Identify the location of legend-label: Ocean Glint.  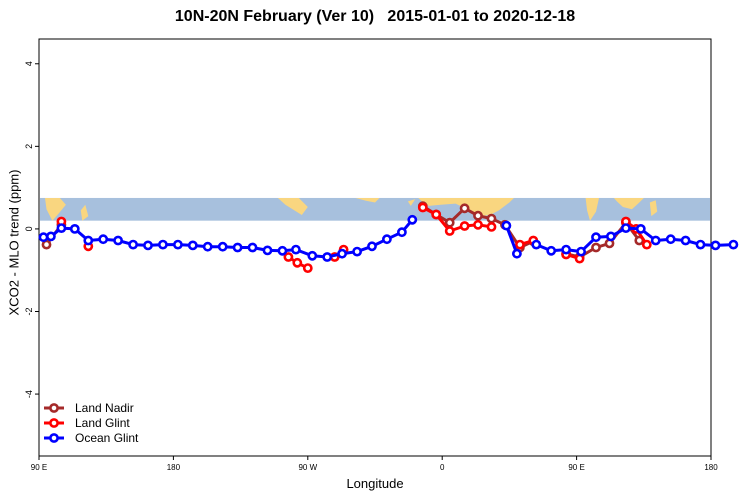
(107, 438).